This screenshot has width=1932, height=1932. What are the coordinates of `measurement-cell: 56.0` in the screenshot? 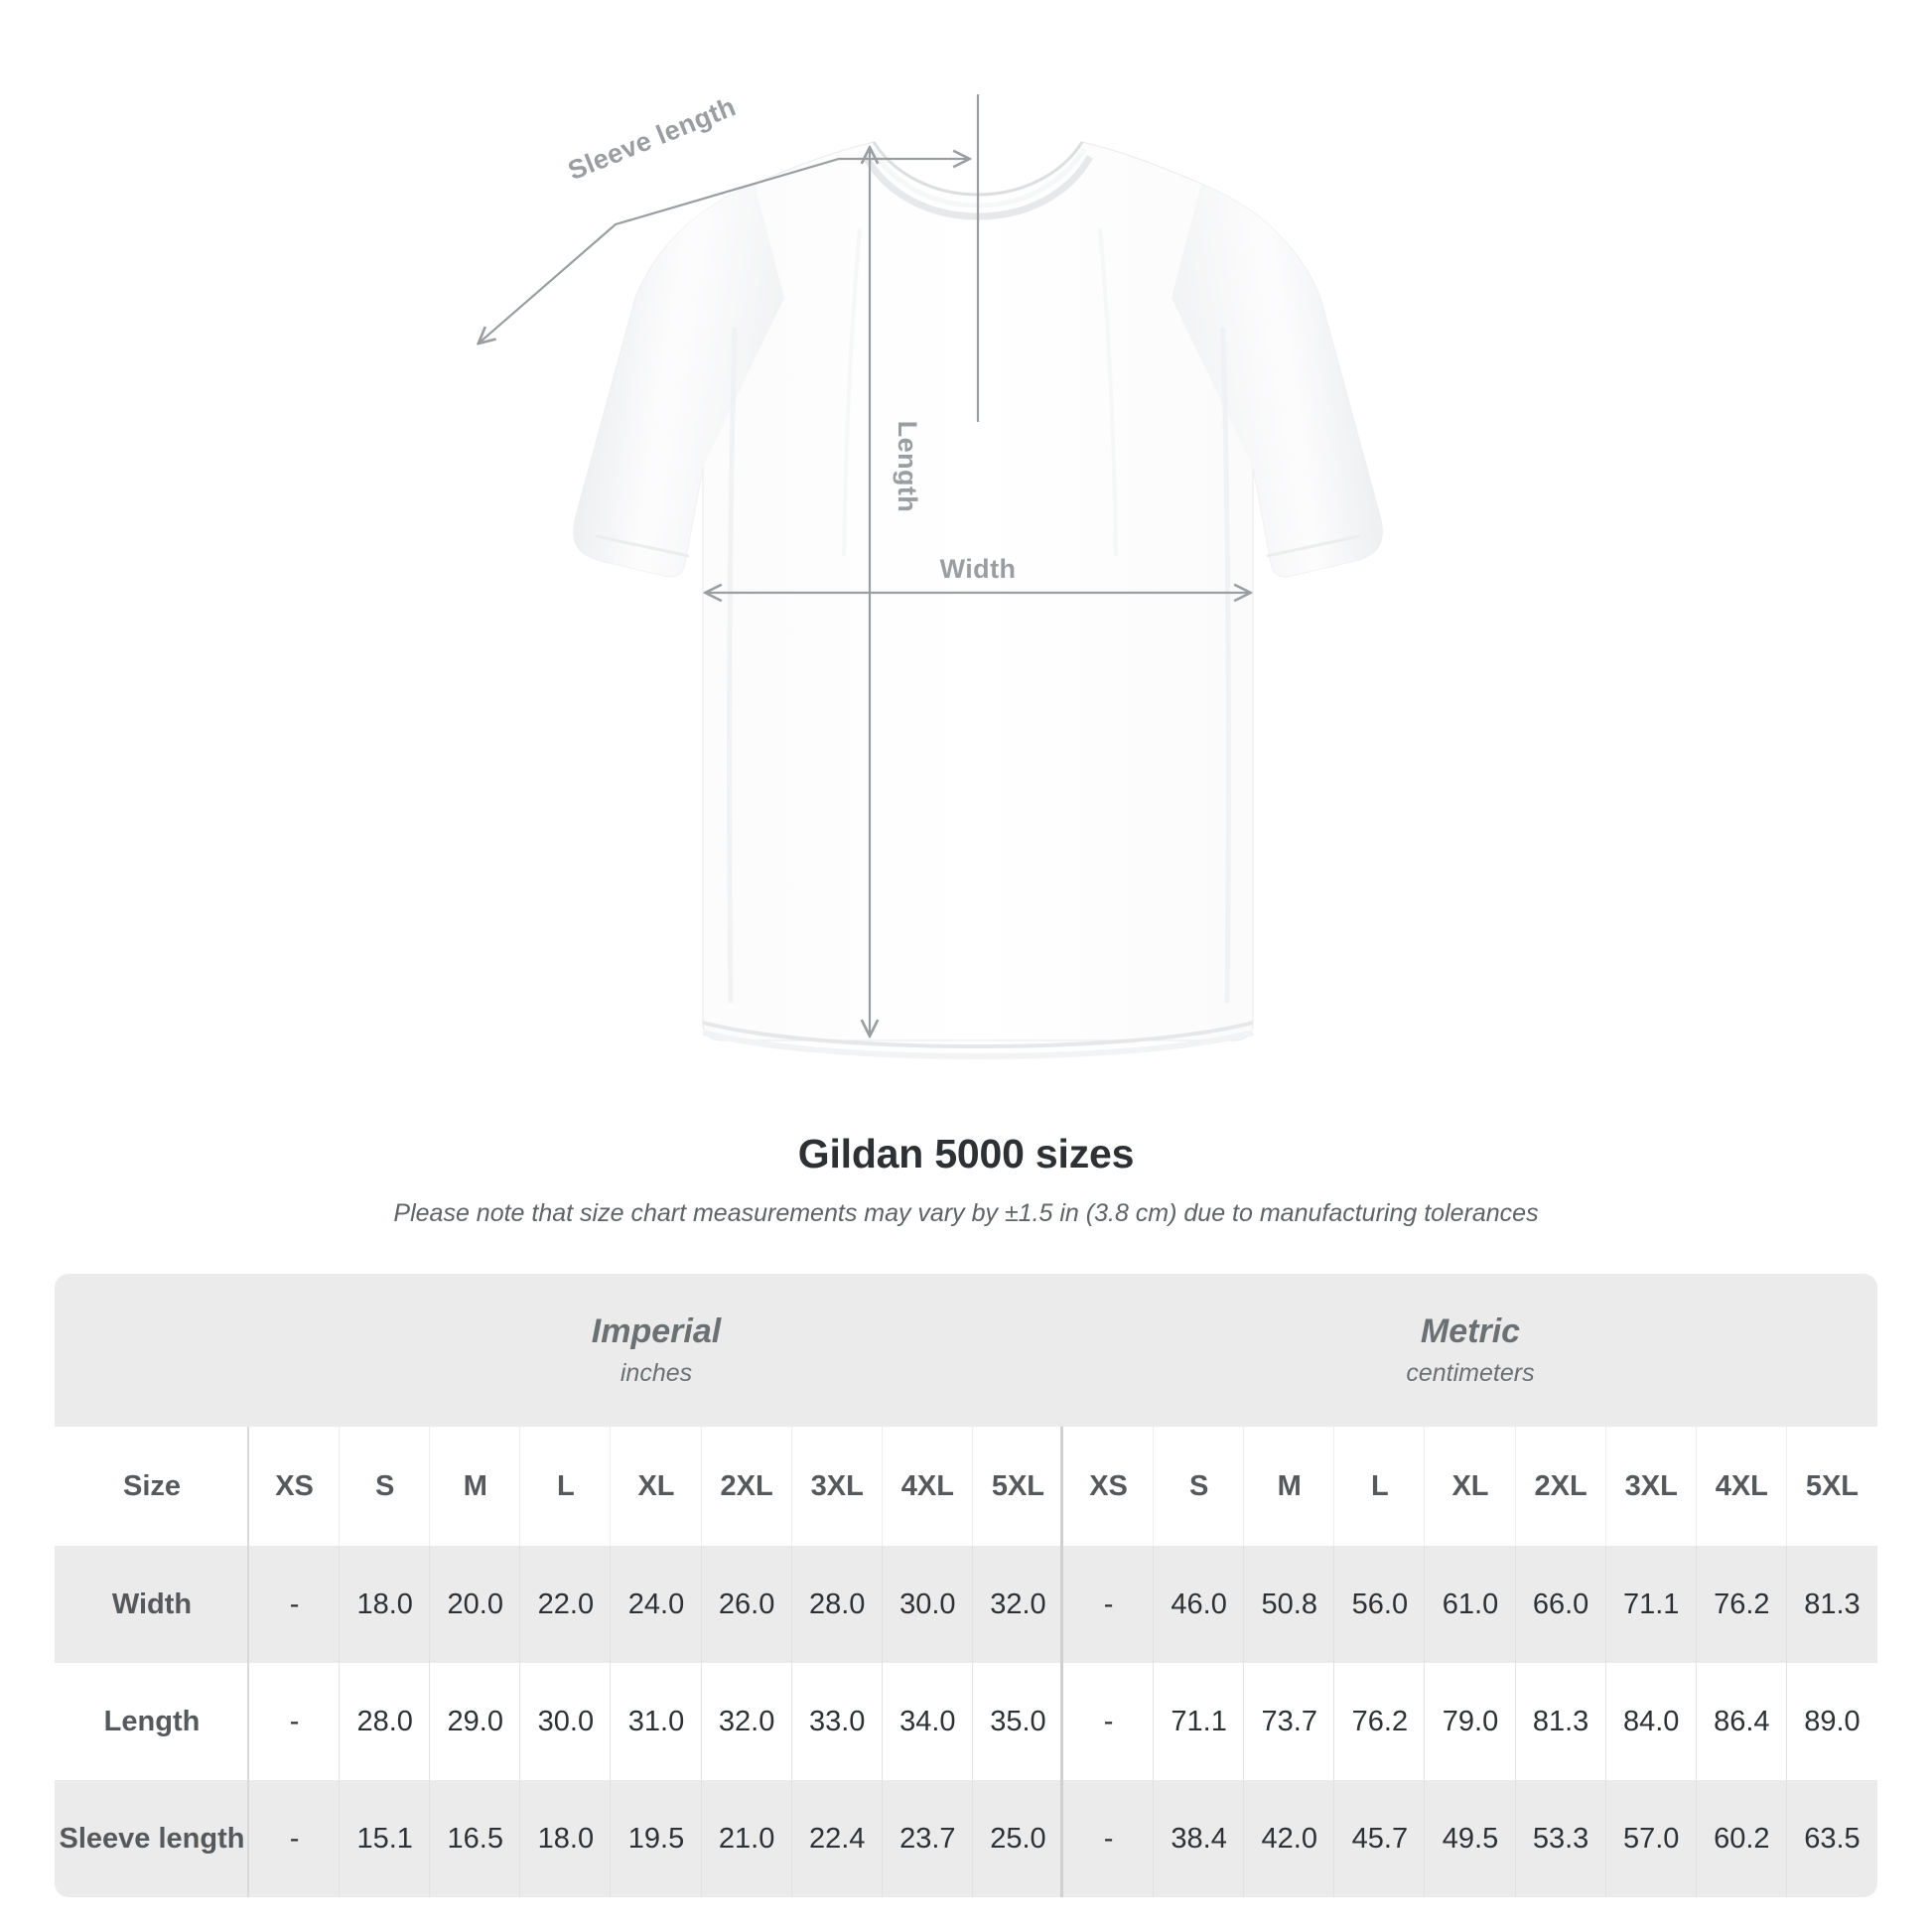 It's located at (1380, 1605).